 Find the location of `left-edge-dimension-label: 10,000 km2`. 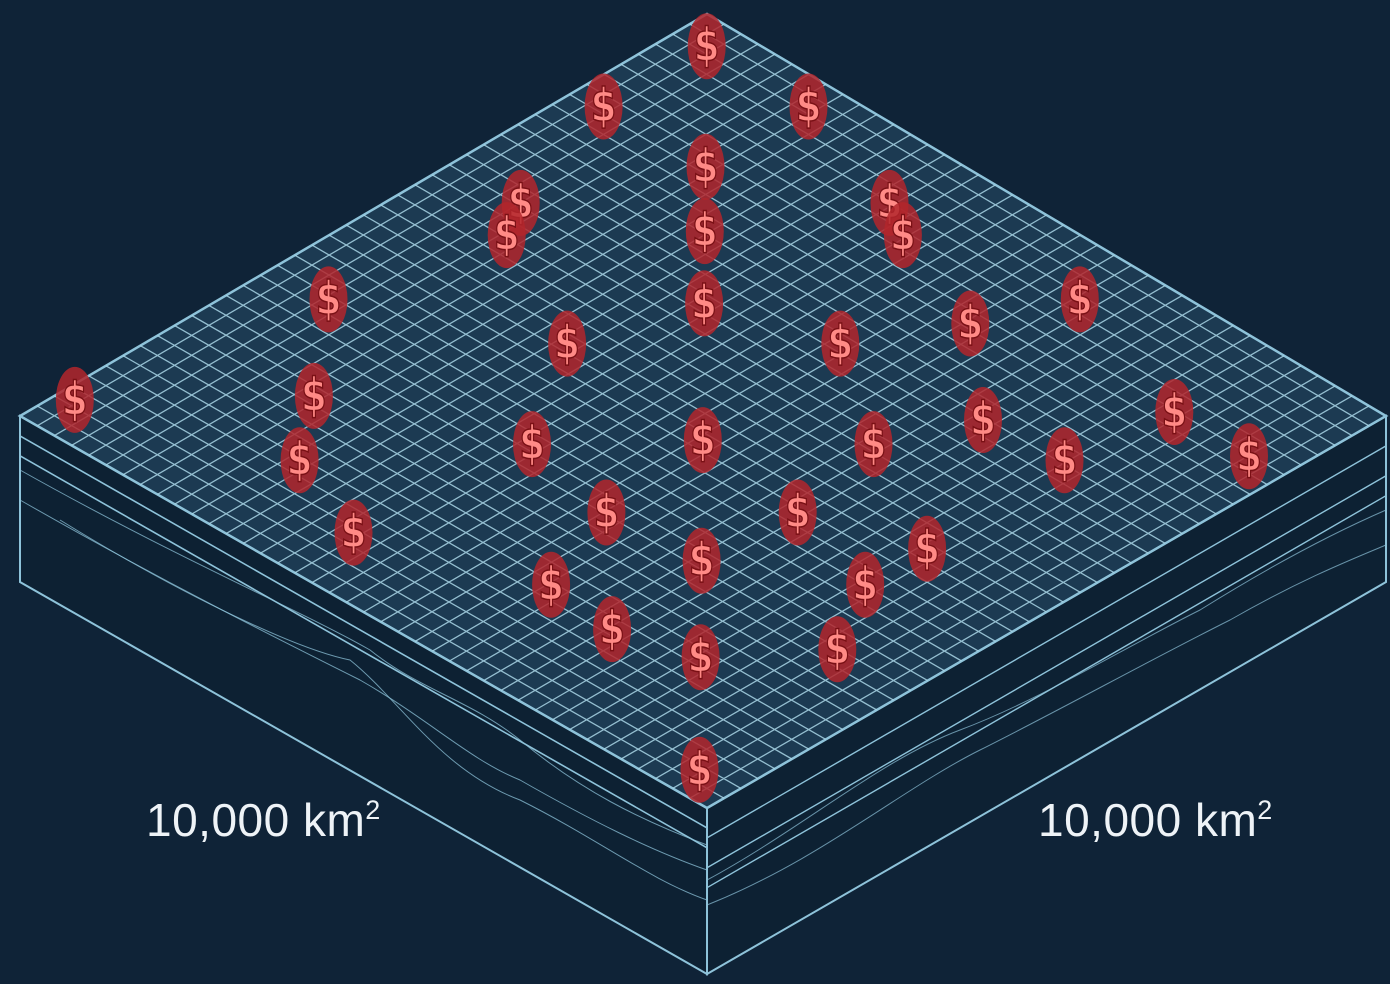

left-edge-dimension-label: 10,000 km2 is located at coordinates (263, 820).